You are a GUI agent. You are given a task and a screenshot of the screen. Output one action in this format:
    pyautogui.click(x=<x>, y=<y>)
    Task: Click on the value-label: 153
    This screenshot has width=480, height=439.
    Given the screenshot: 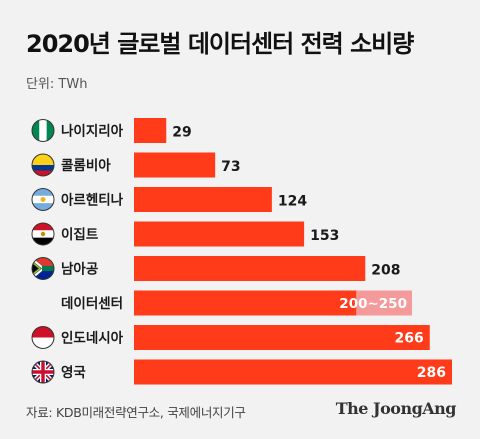 What is the action you would take?
    pyautogui.click(x=324, y=236)
    